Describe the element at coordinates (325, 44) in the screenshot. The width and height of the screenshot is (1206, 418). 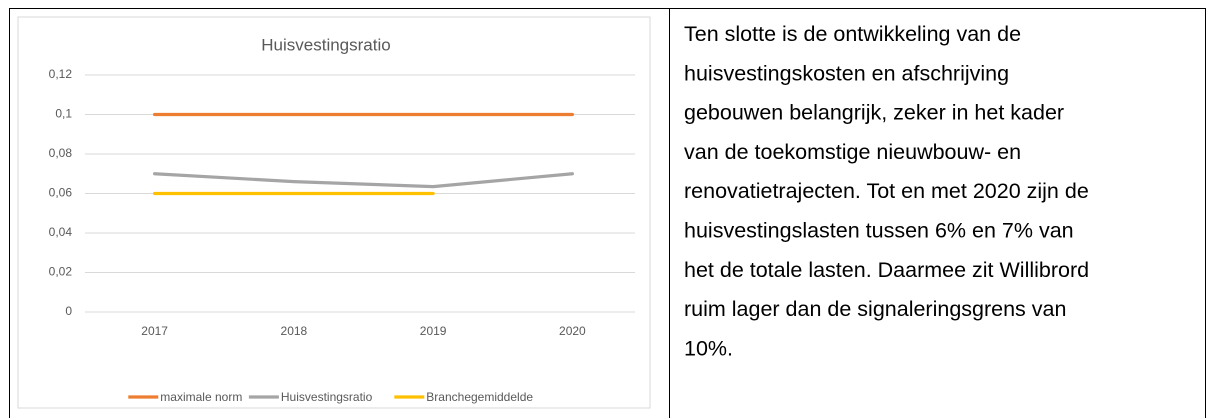
I see `chart-title: Huisvestingsratio` at that location.